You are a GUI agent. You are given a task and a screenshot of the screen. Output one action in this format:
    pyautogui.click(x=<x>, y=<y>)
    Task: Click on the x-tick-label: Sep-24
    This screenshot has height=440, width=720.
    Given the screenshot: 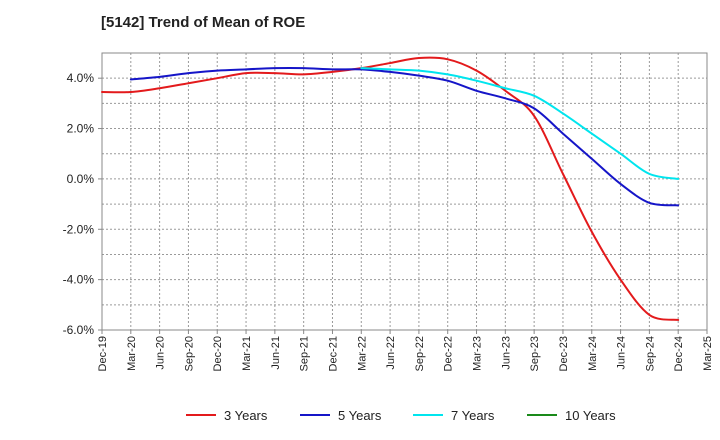 What is the action you would take?
    pyautogui.click(x=650, y=353)
    